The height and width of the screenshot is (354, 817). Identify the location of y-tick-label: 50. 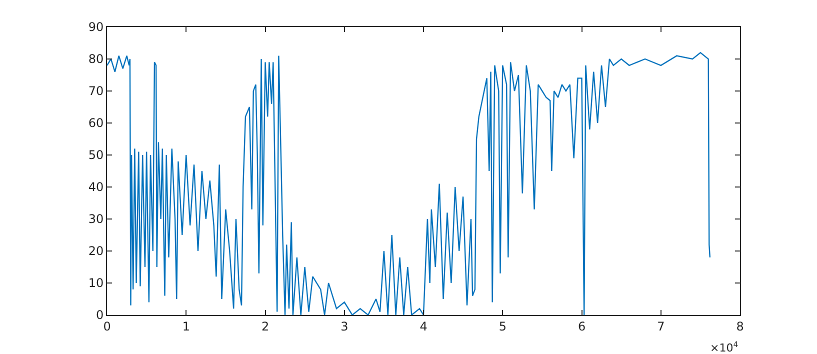
(96, 155).